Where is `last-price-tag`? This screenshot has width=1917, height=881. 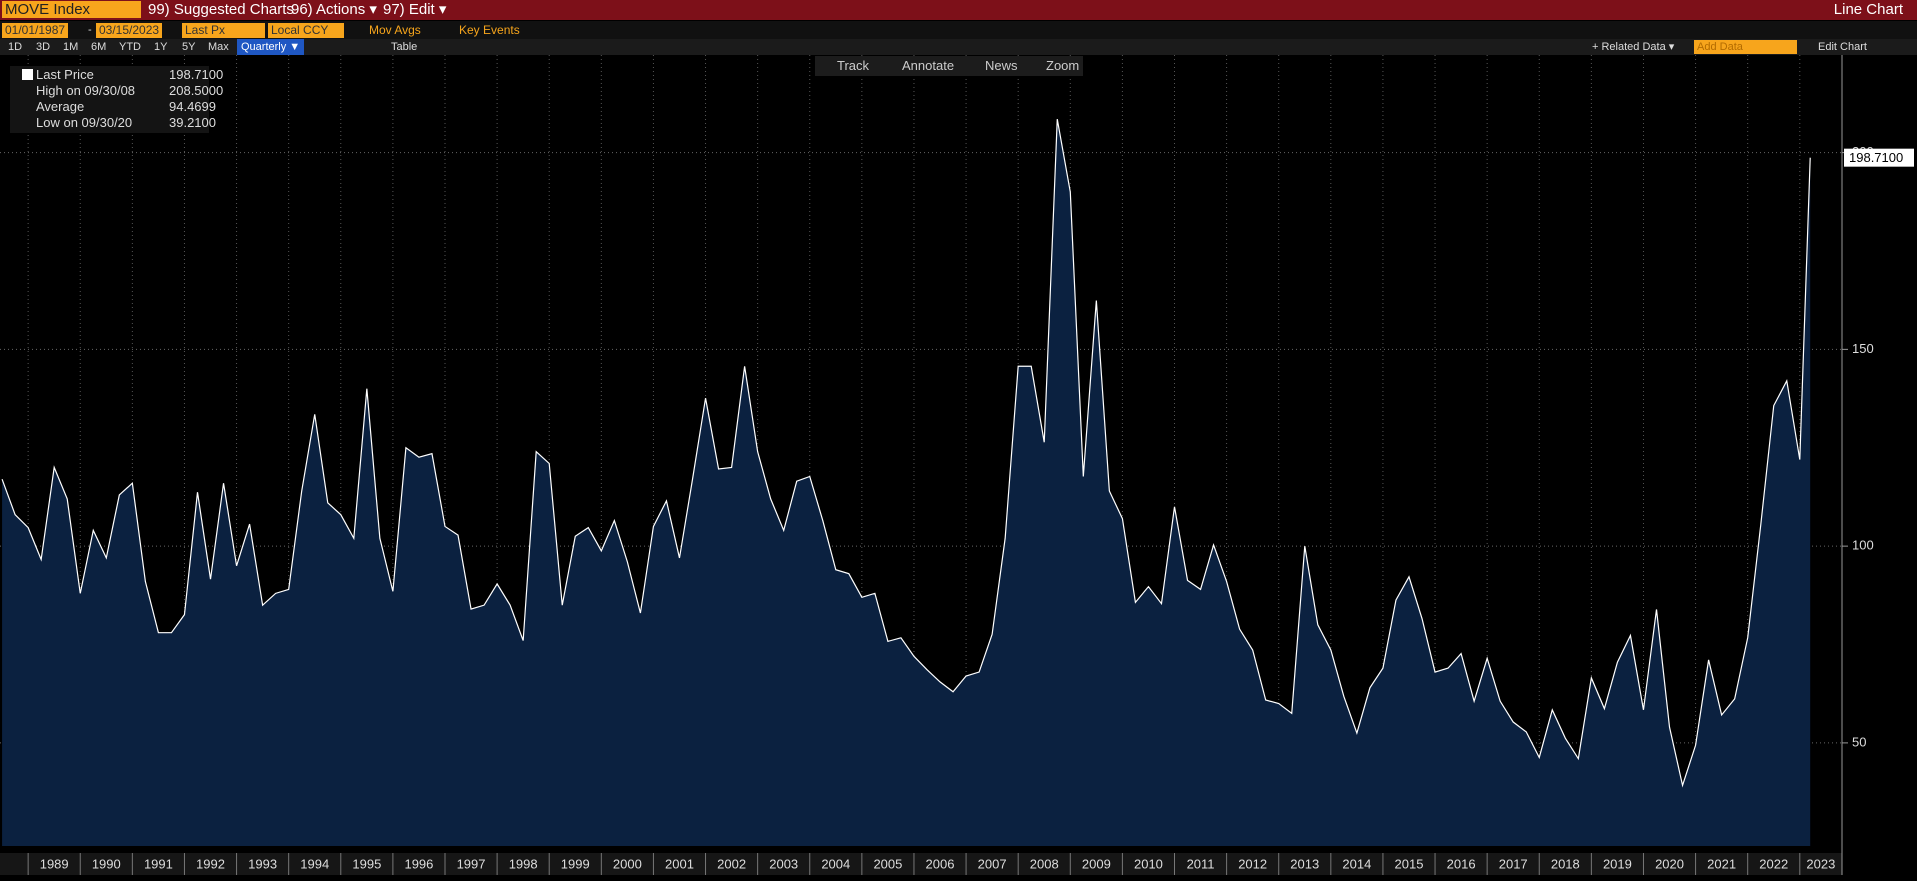
last-price-tag is located at coordinates (1879, 157).